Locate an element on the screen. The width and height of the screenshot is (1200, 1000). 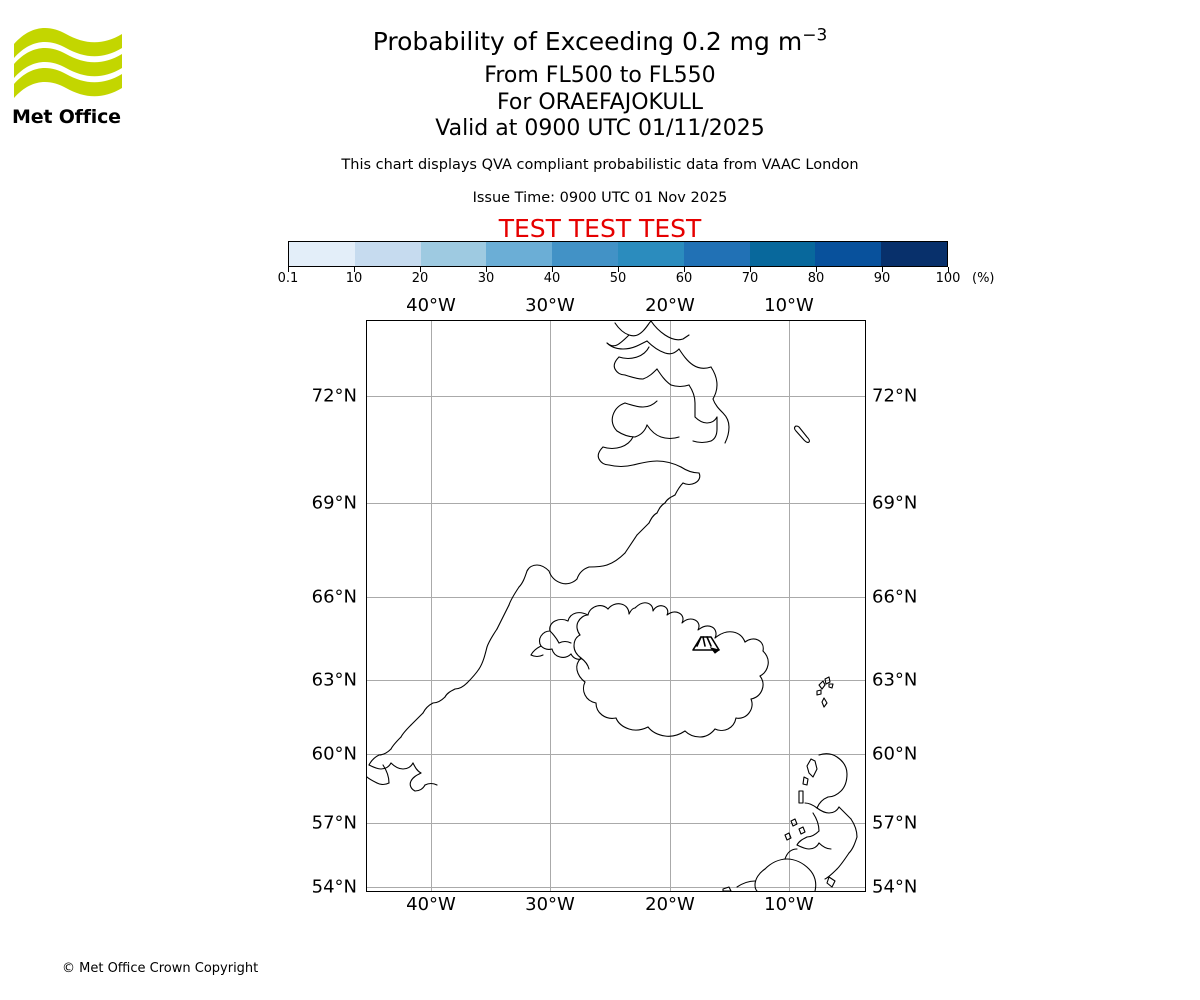
lon-label-top-40°W: 40°W is located at coordinates (431, 305).